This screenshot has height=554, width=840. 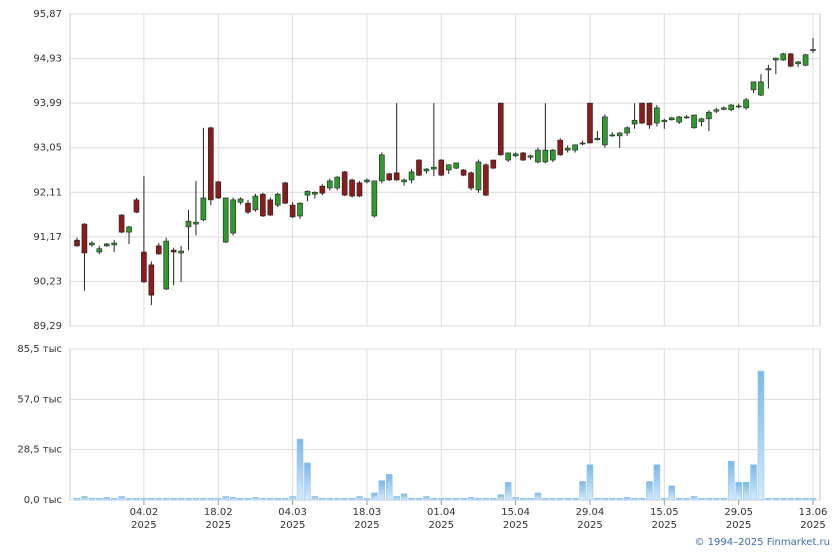 I want to click on x-tick-label: 13.06, so click(x=813, y=512).